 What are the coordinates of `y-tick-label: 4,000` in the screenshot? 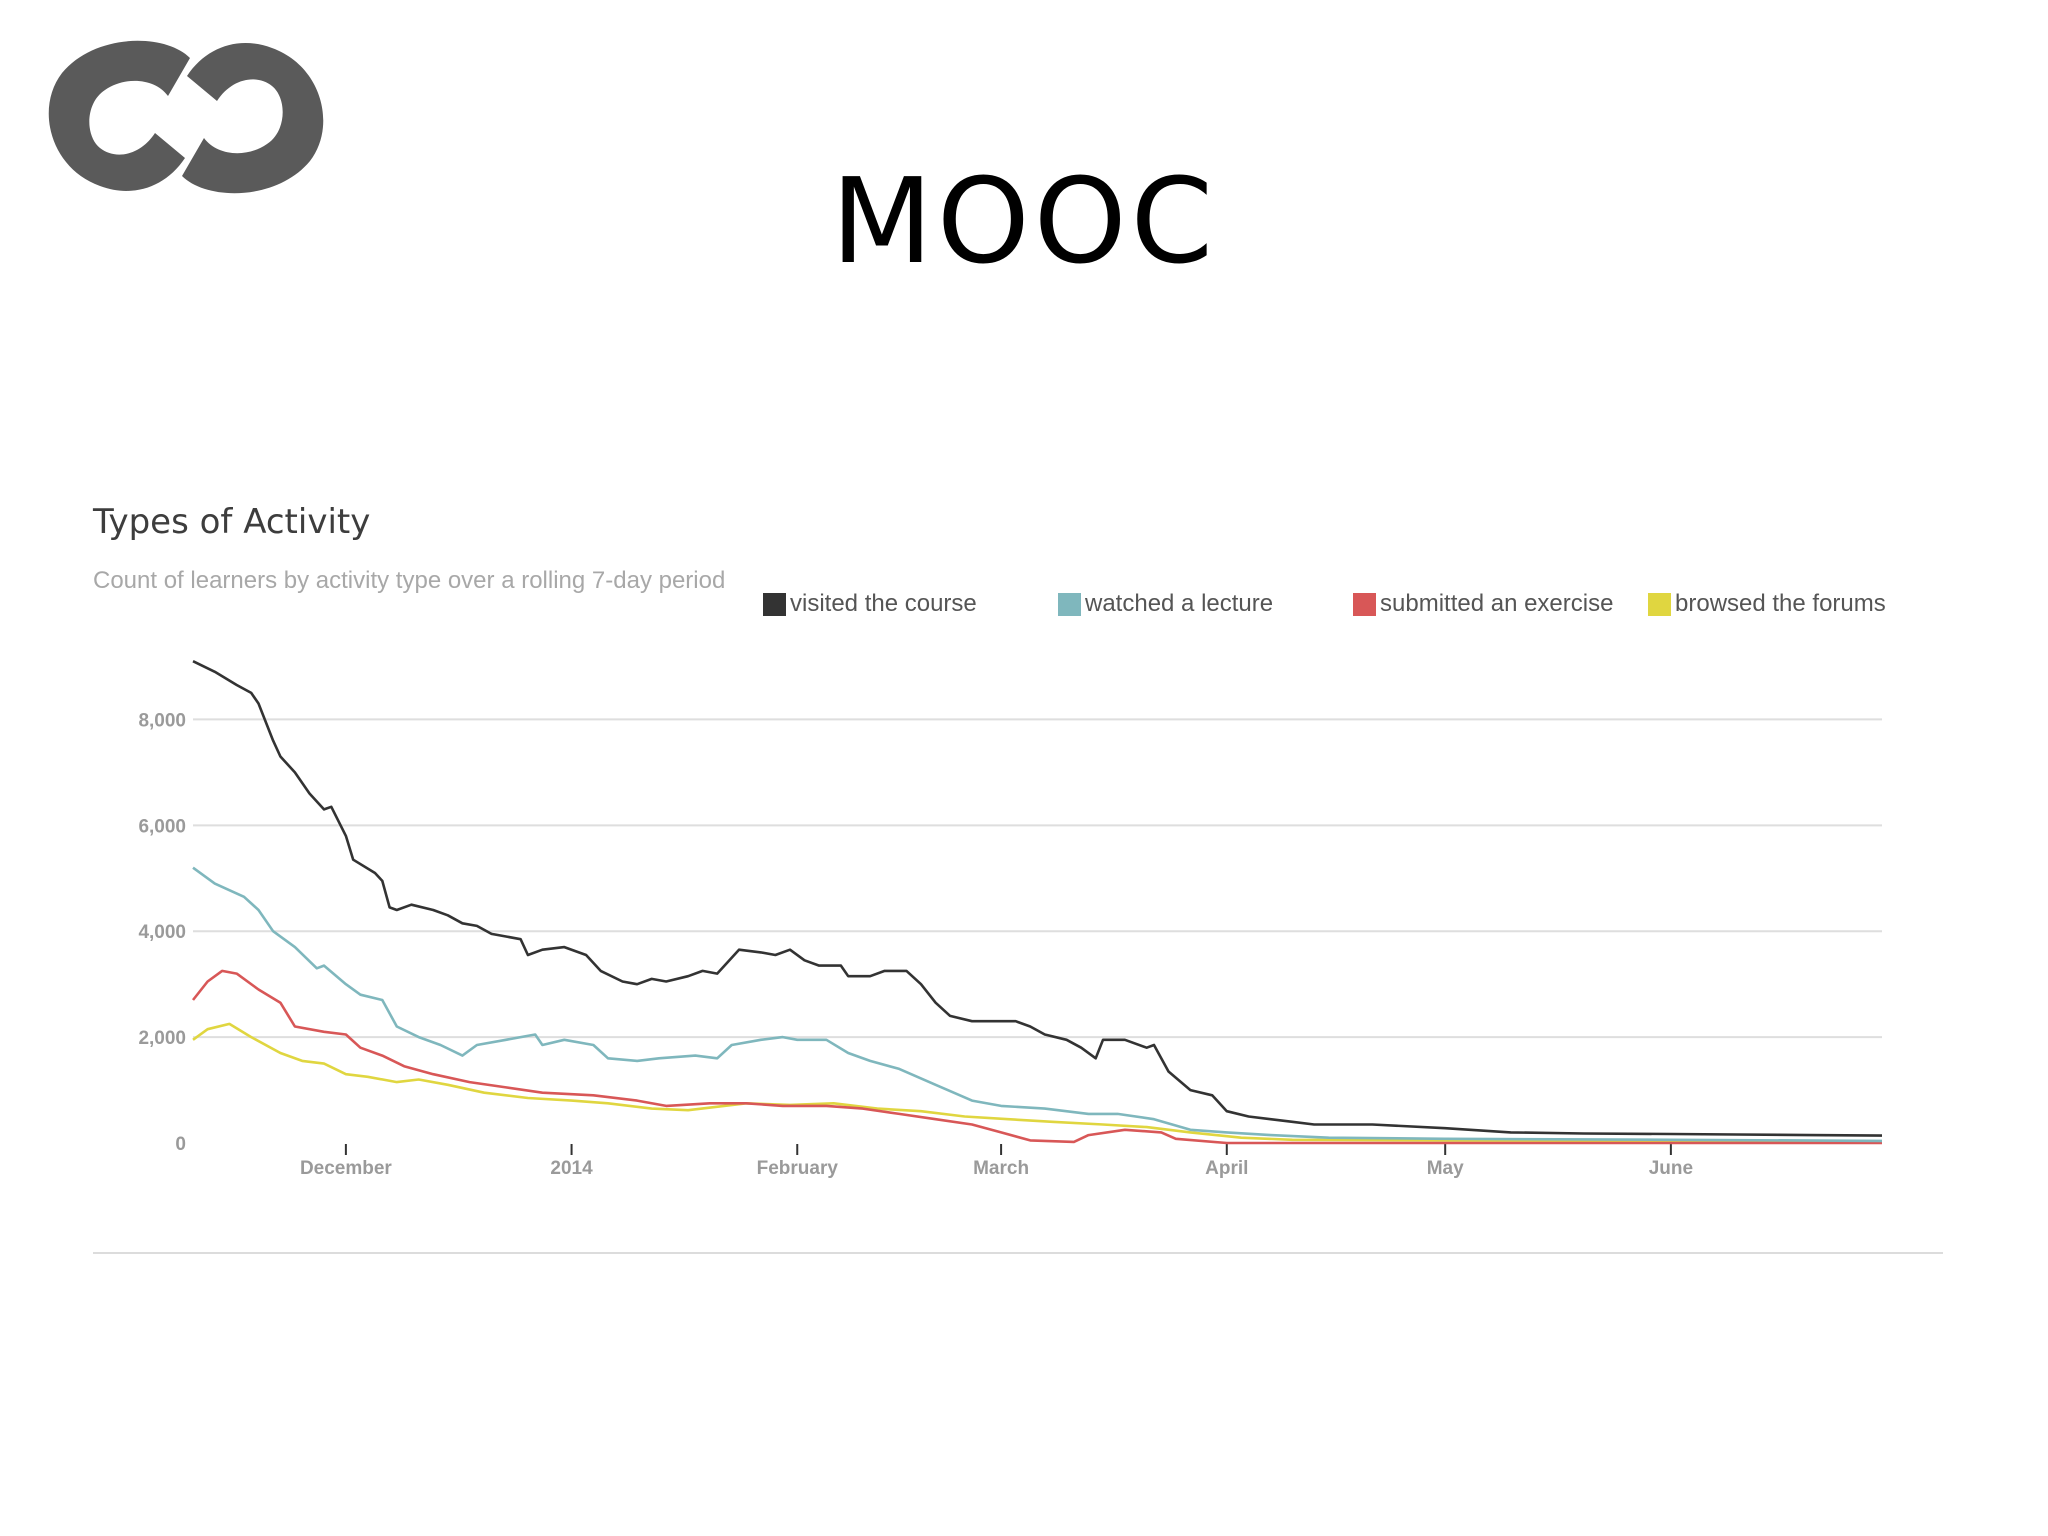 It's located at (162, 932).